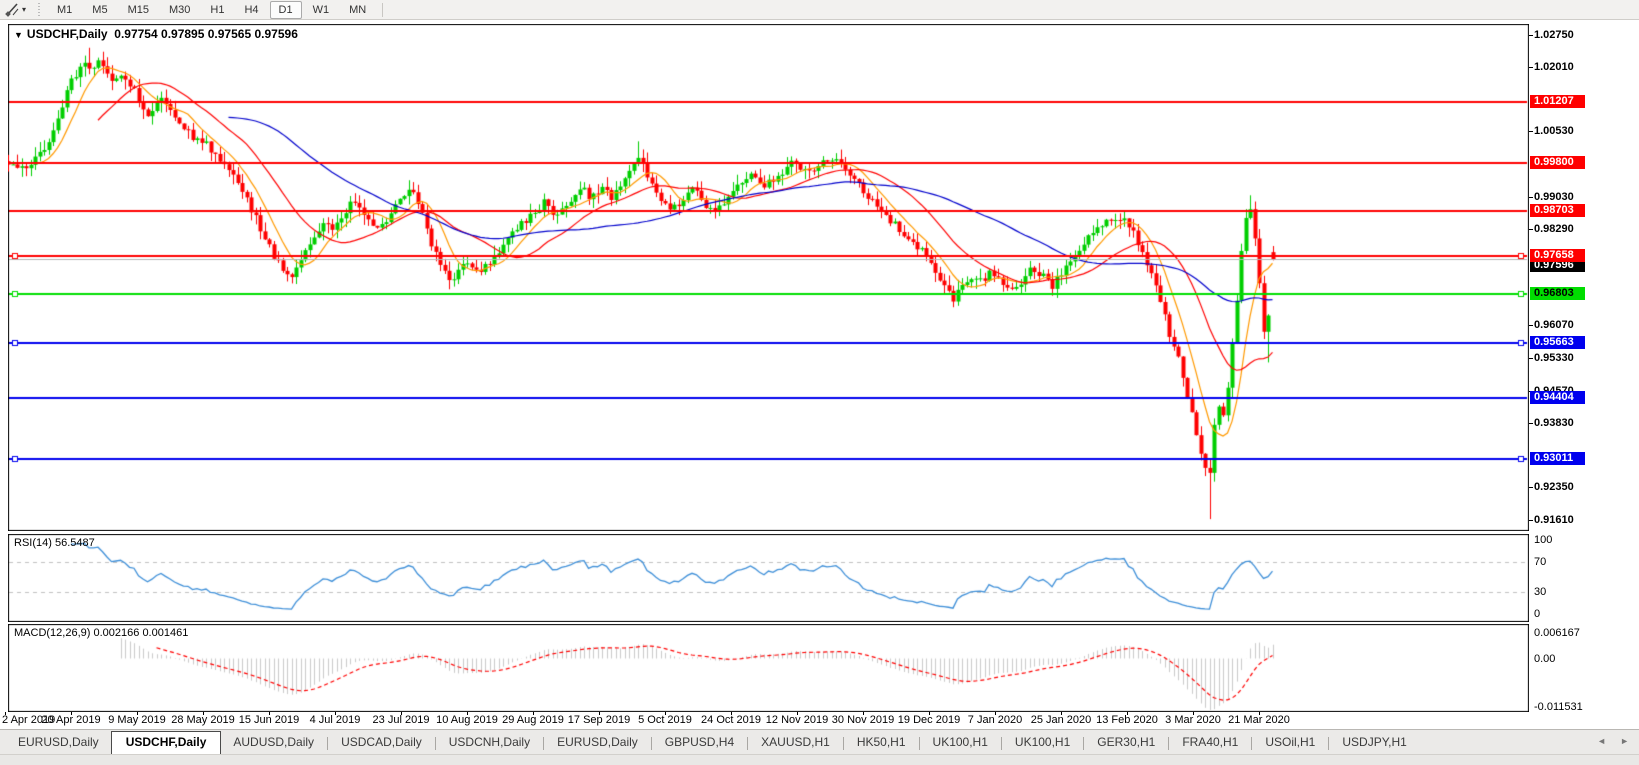  I want to click on chart-tab-ger30-h1: GER30,H1, so click(1126, 742).